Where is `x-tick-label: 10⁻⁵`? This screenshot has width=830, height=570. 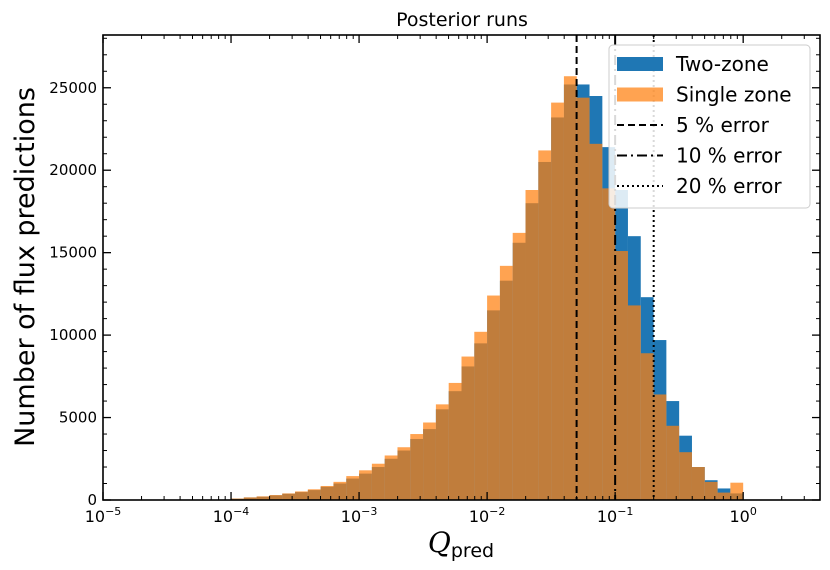
x-tick-label: 10⁻⁵ is located at coordinates (103, 515).